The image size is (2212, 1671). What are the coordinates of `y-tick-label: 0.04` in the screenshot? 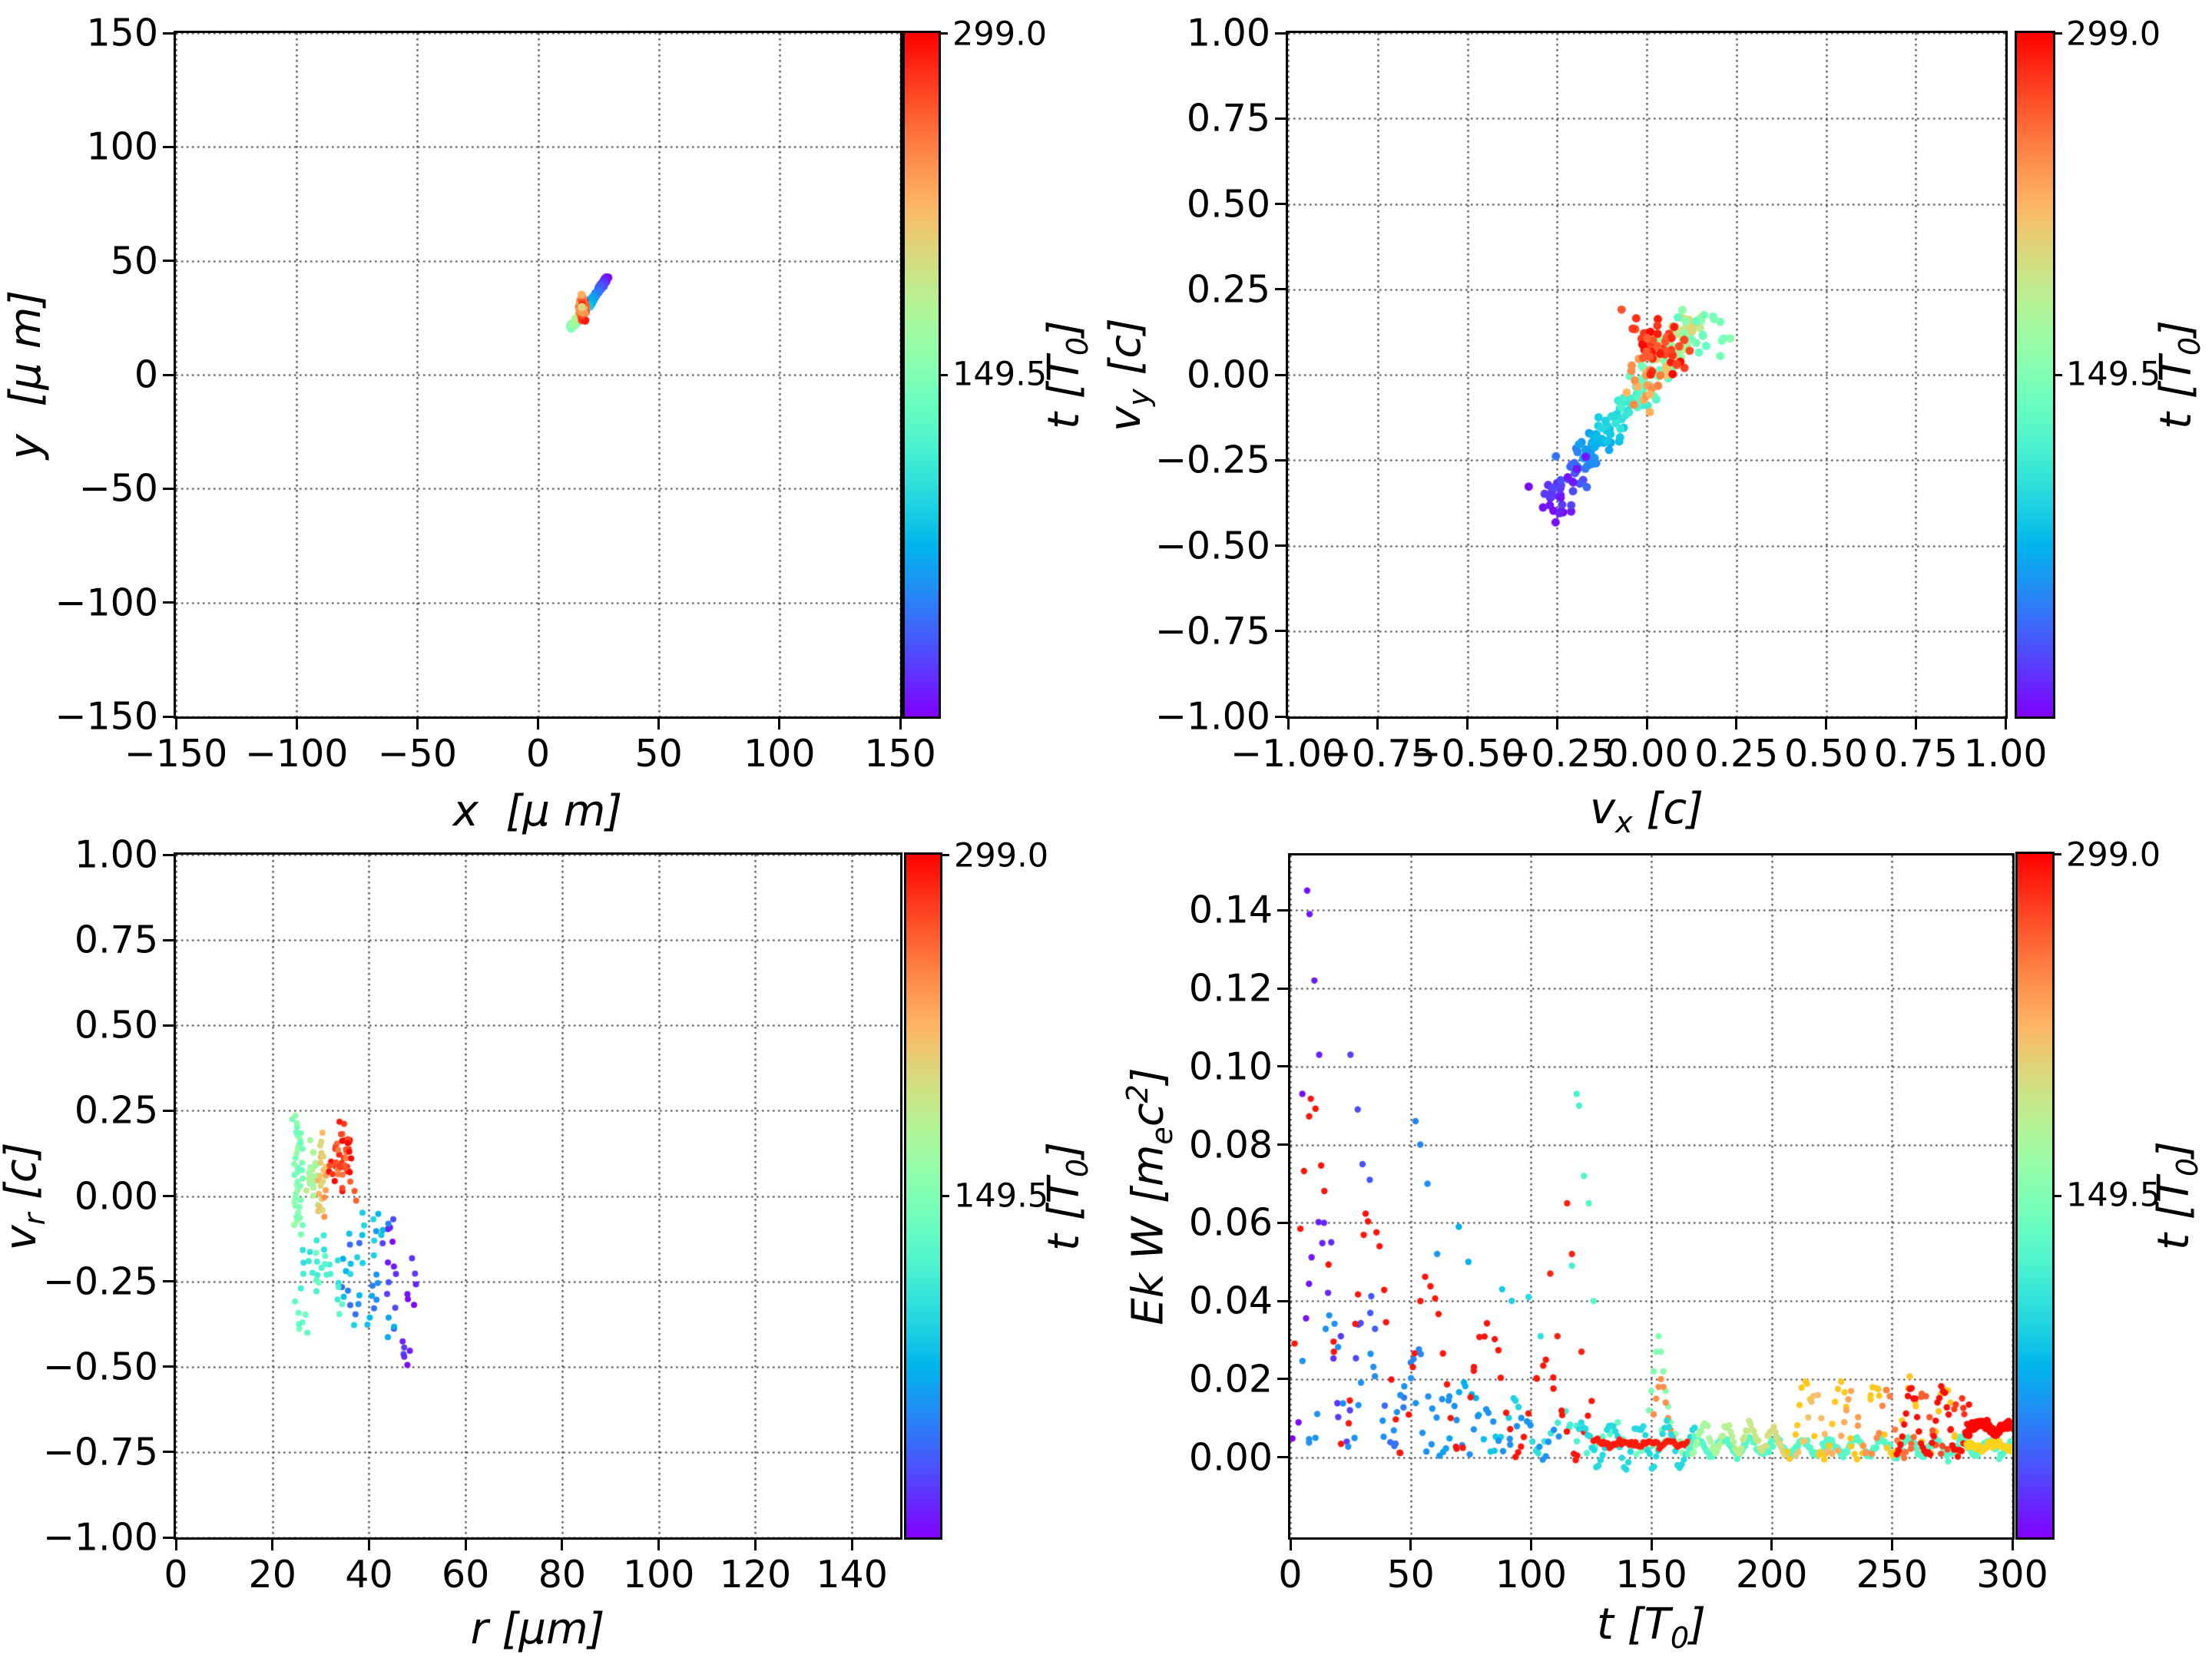 It's located at (1230, 1301).